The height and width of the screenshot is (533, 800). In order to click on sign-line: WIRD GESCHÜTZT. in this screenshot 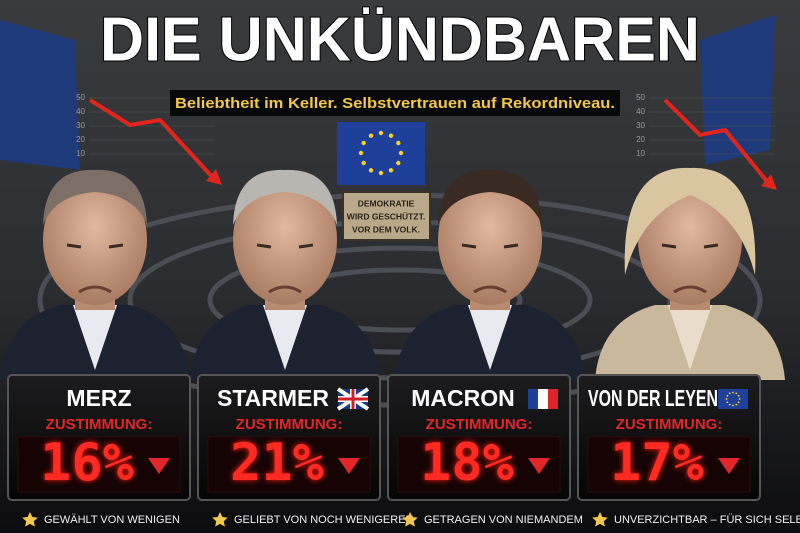, I will do `click(386, 216)`.